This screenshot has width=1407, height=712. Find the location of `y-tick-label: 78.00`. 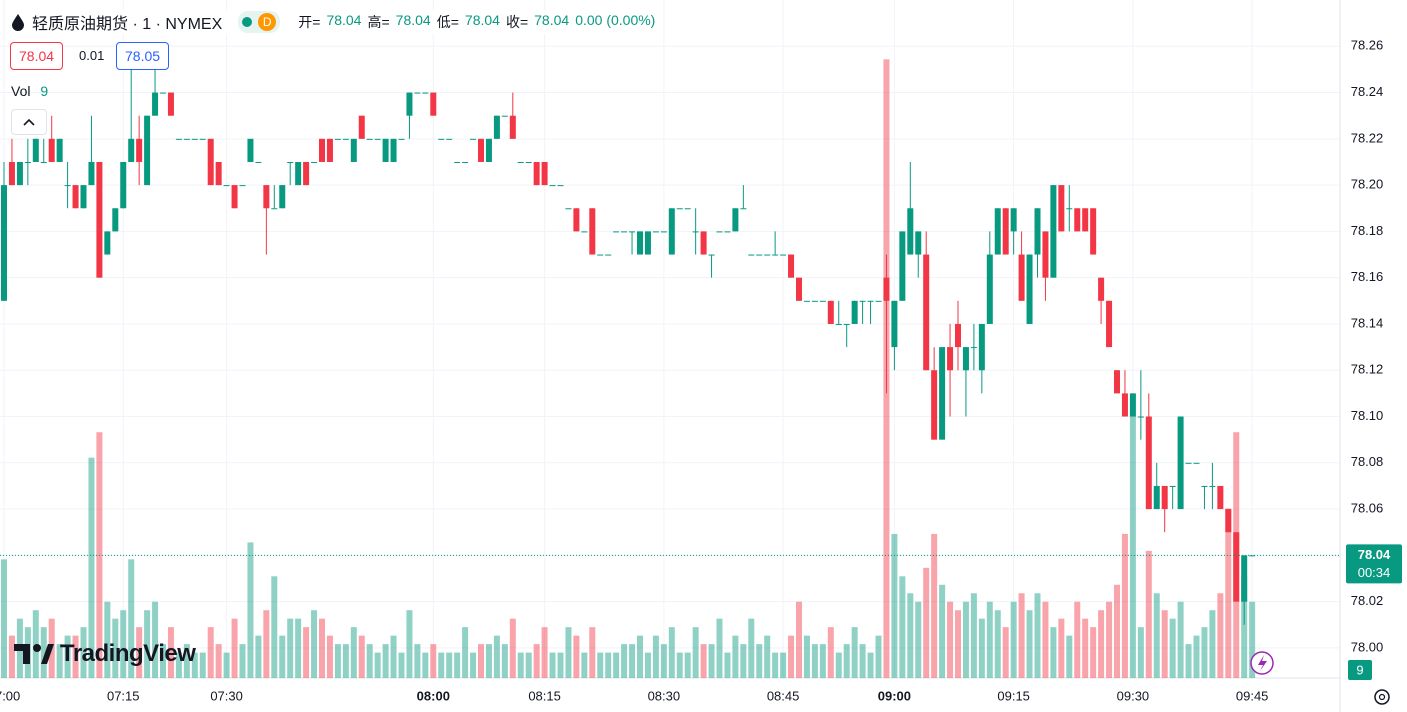

y-tick-label: 78.00 is located at coordinates (1367, 646).